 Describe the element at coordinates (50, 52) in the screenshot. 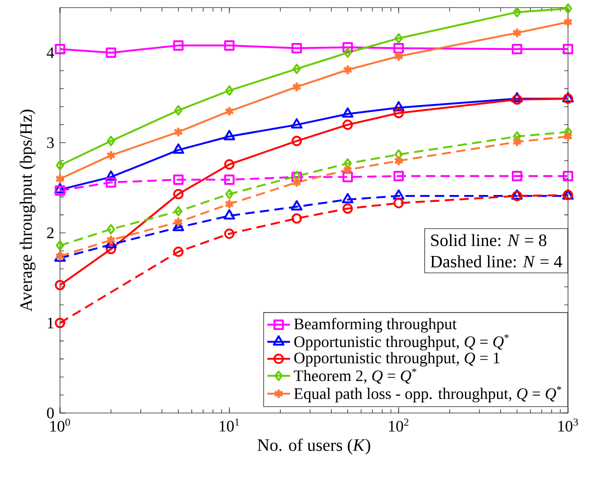

I see `y-tick-label: 4` at that location.